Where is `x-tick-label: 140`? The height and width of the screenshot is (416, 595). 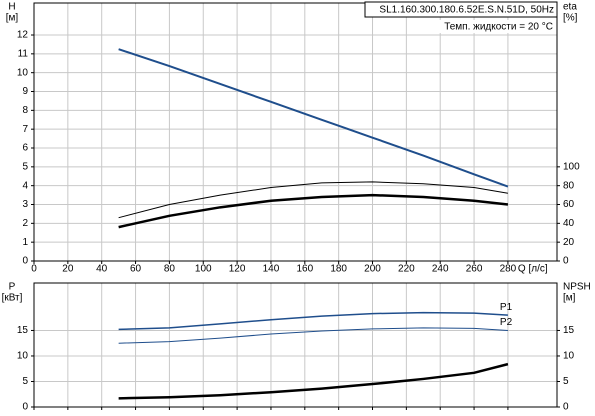 x-tick-label: 140 is located at coordinates (271, 269).